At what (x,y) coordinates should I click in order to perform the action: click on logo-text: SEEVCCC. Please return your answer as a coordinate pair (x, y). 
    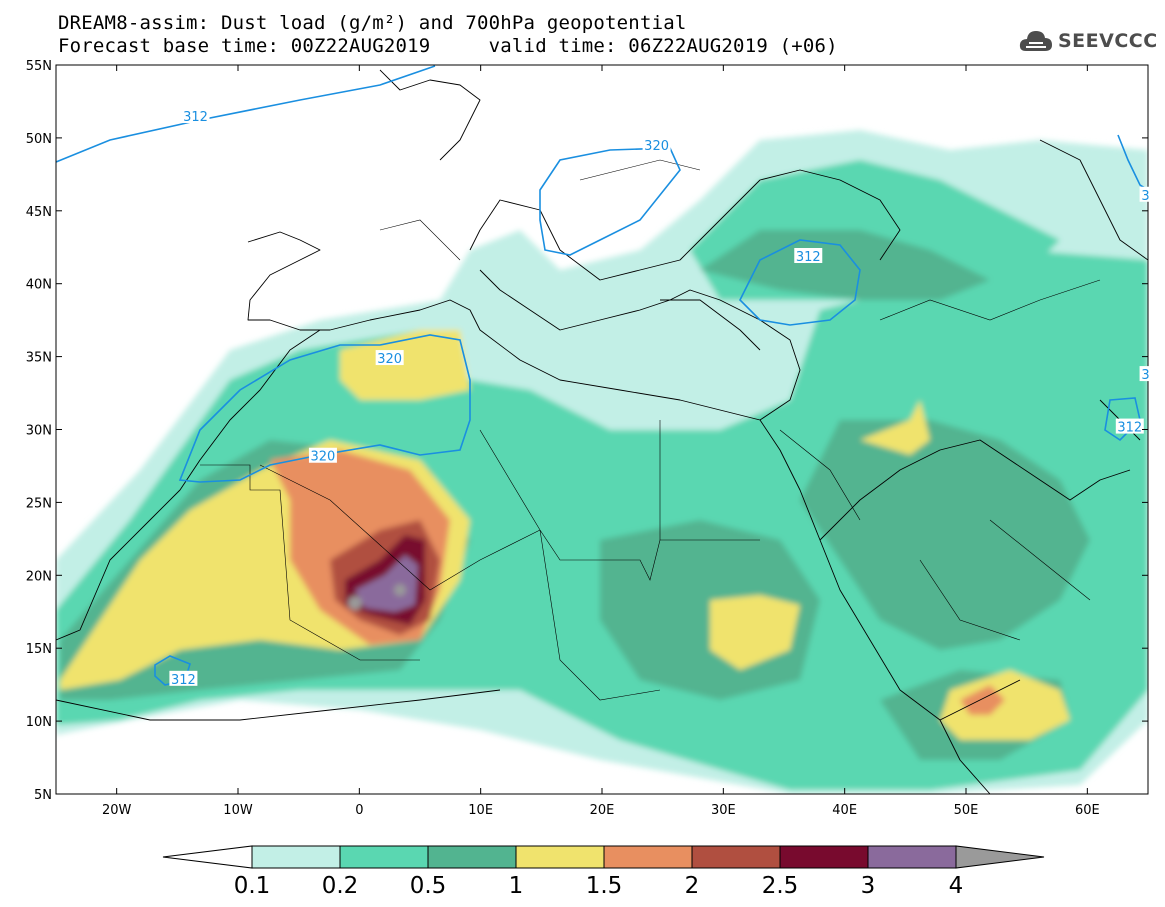
    Looking at the image, I should click on (1108, 41).